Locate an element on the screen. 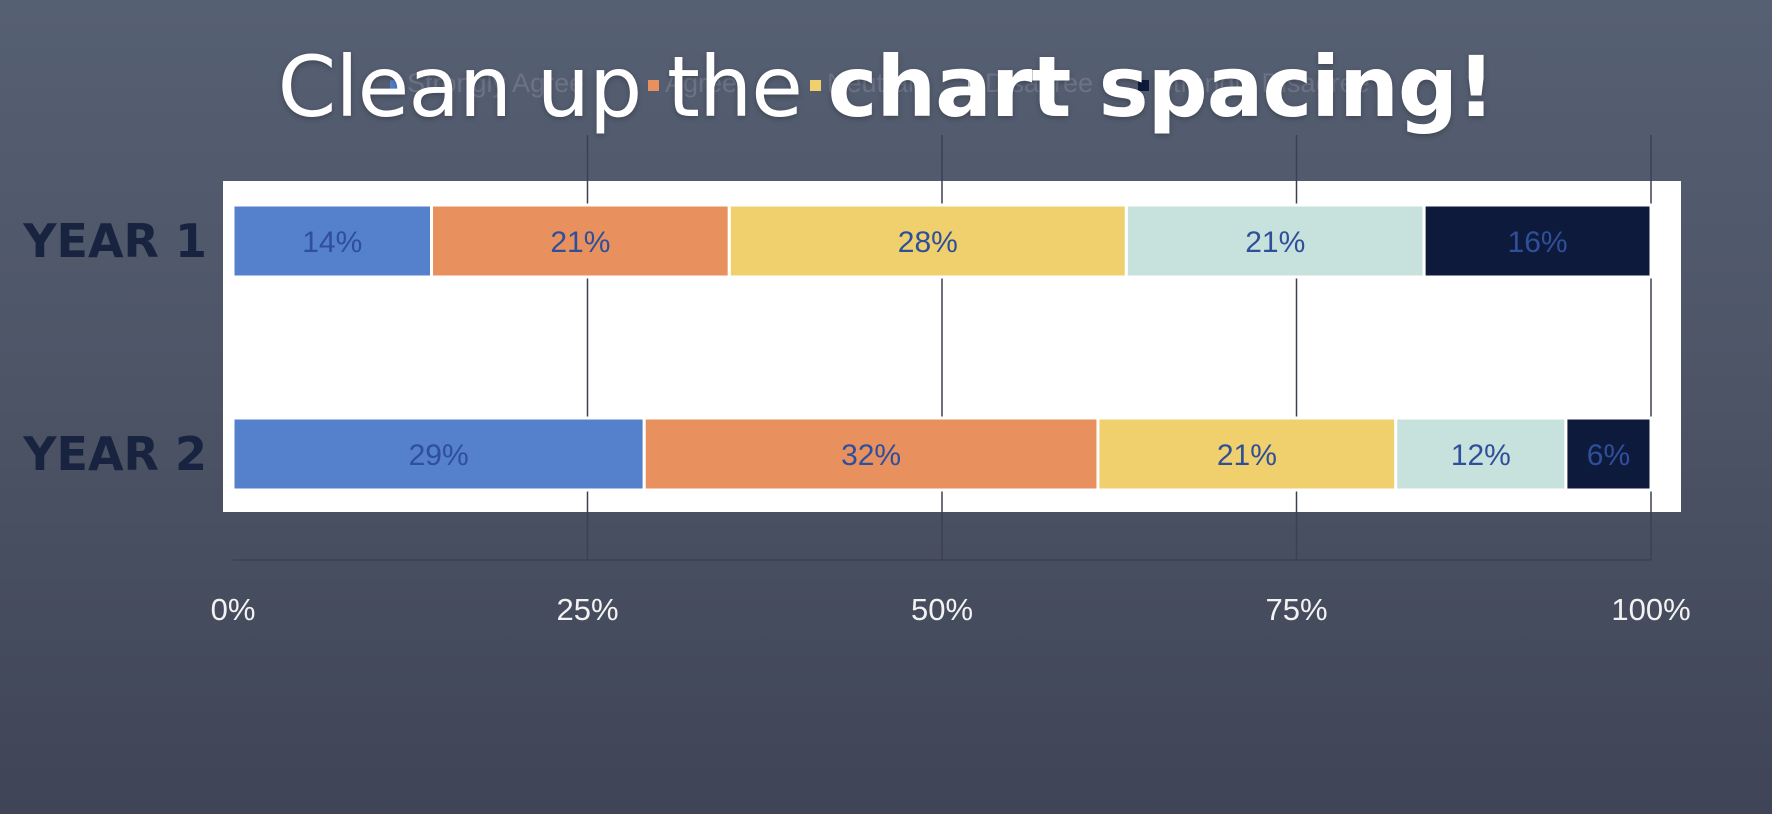 The height and width of the screenshot is (814, 1772). data-label: 28% is located at coordinates (928, 242).